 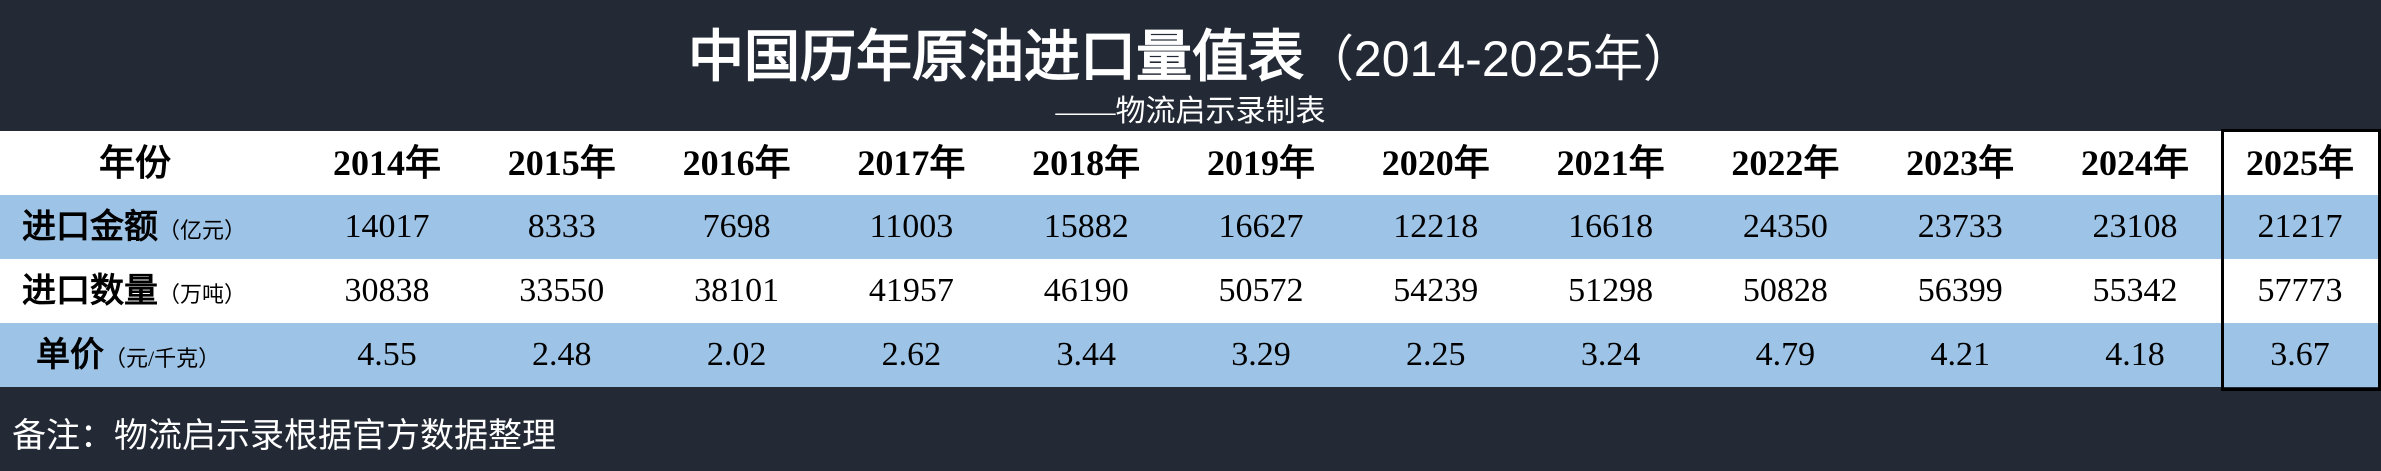 I want to click on header-label: 年份, so click(x=134, y=162).